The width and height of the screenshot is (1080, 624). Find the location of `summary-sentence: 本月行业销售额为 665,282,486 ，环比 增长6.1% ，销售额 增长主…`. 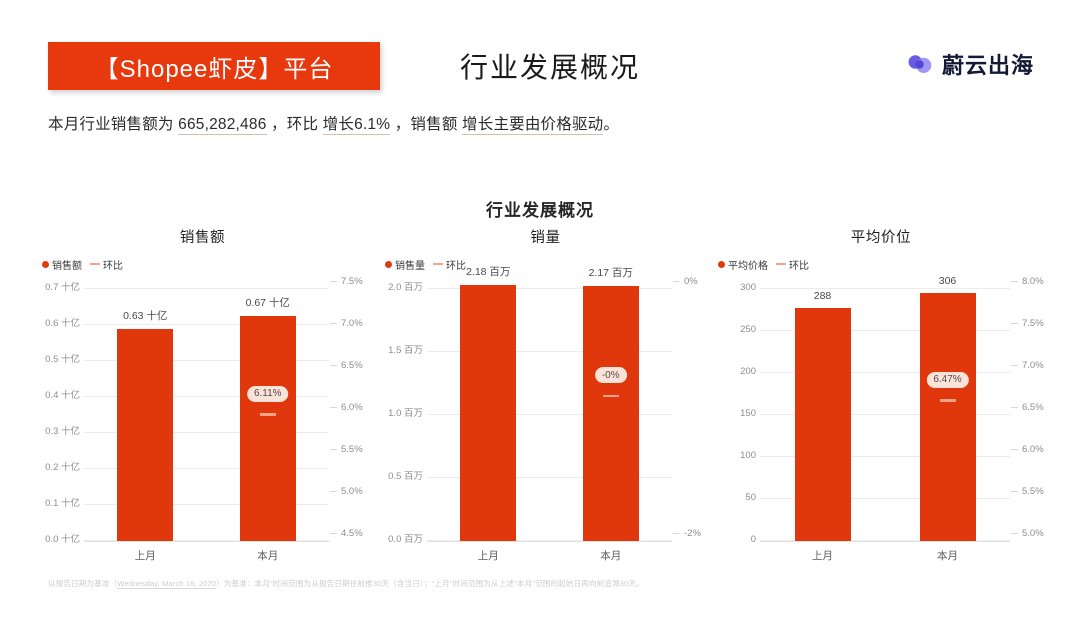

summary-sentence: 本月行业销售额为 665,282,486 ，环比 增长6.1% ，销售额 增长主… is located at coordinates (334, 123).